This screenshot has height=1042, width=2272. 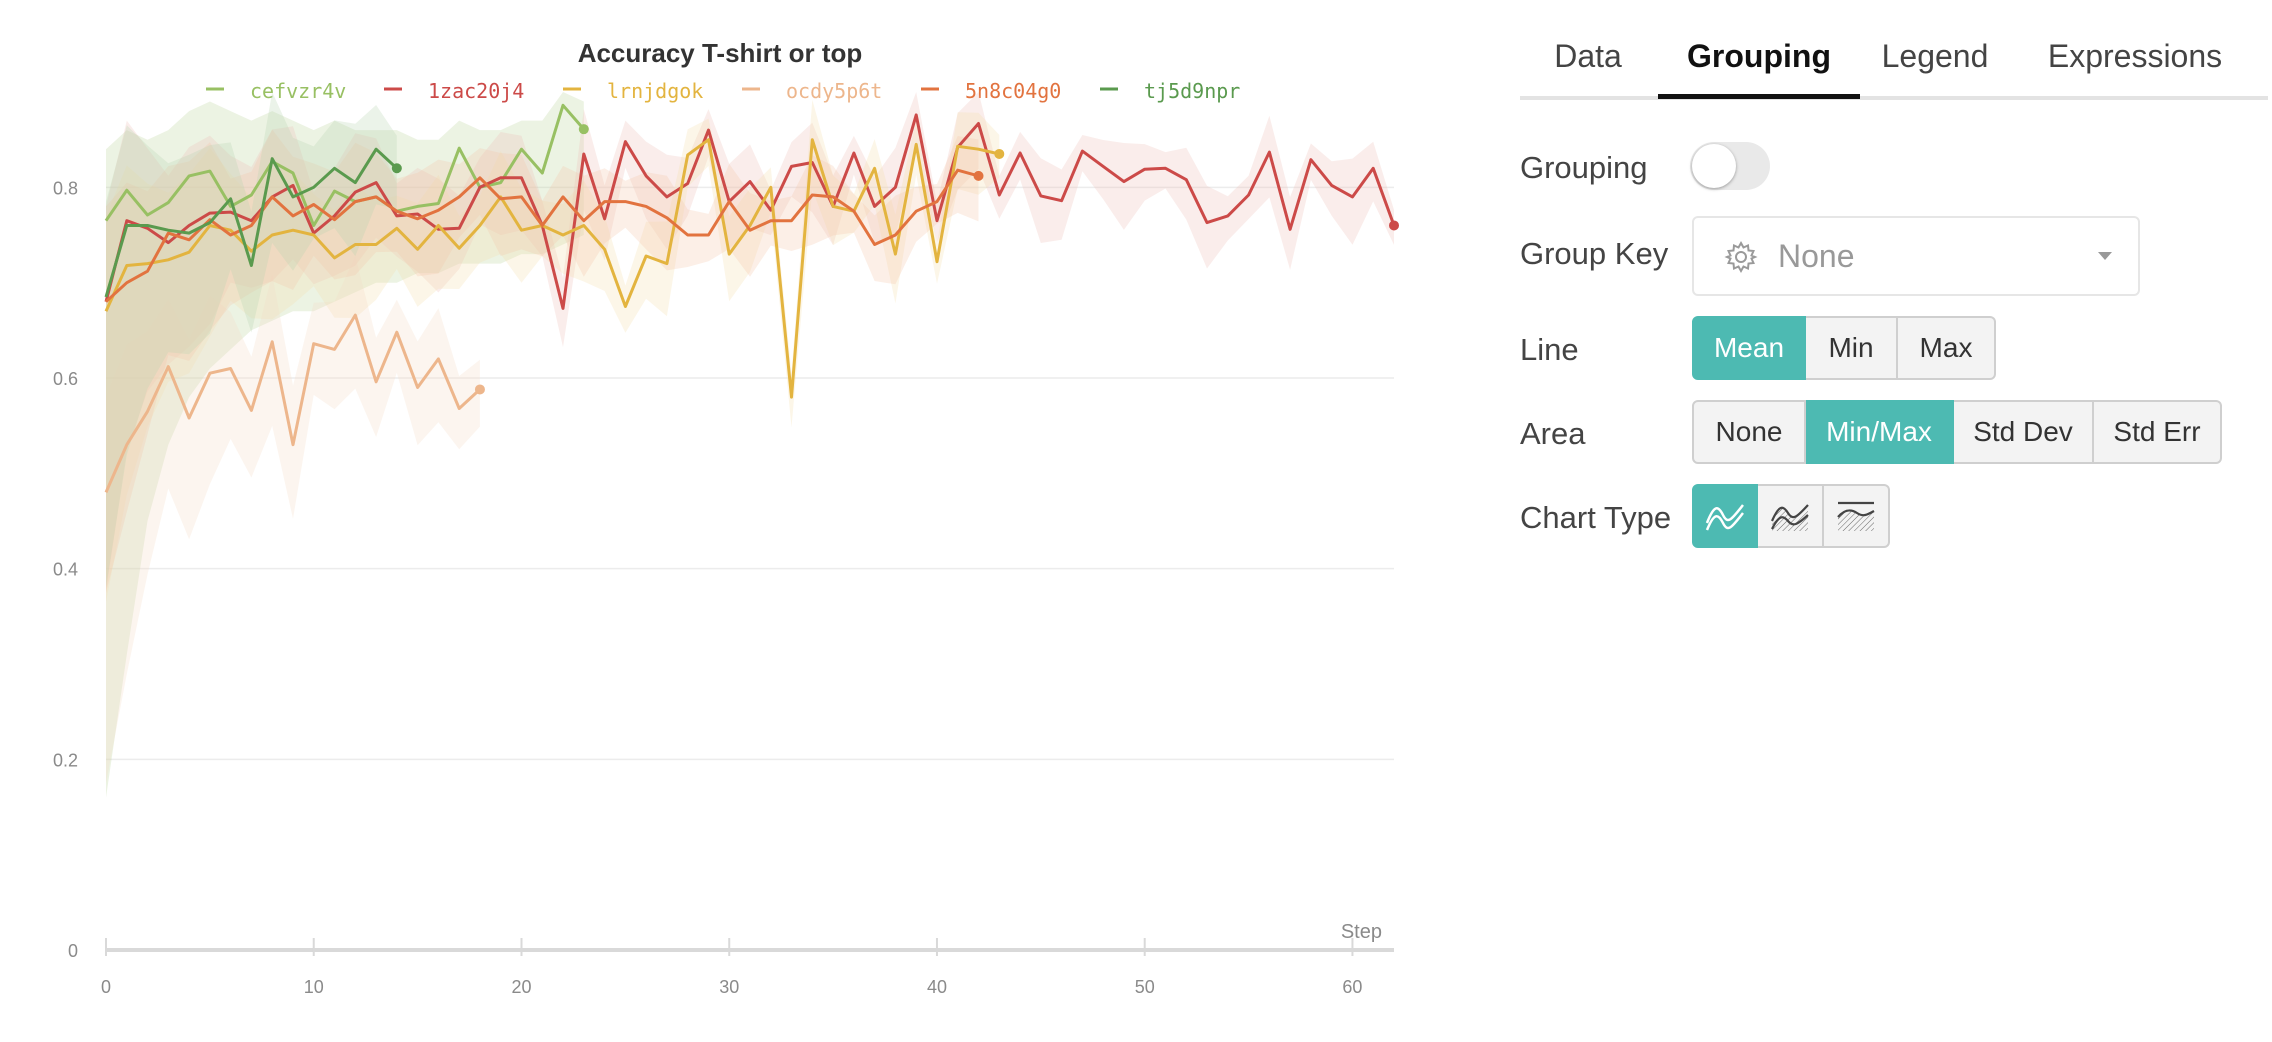 I want to click on series-endpoint-lrnjdgok, so click(x=999, y=153).